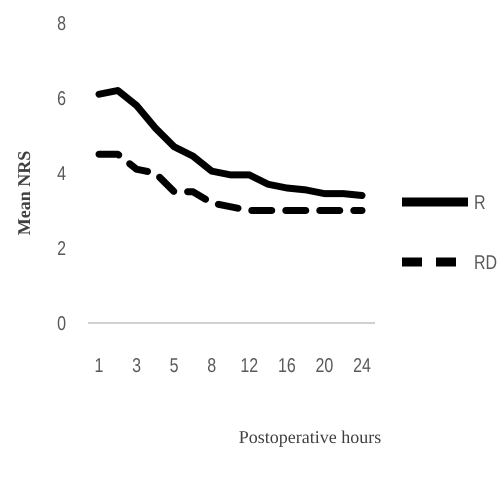  Describe the element at coordinates (61, 23) in the screenshot. I see `y-tick-label: 8` at that location.